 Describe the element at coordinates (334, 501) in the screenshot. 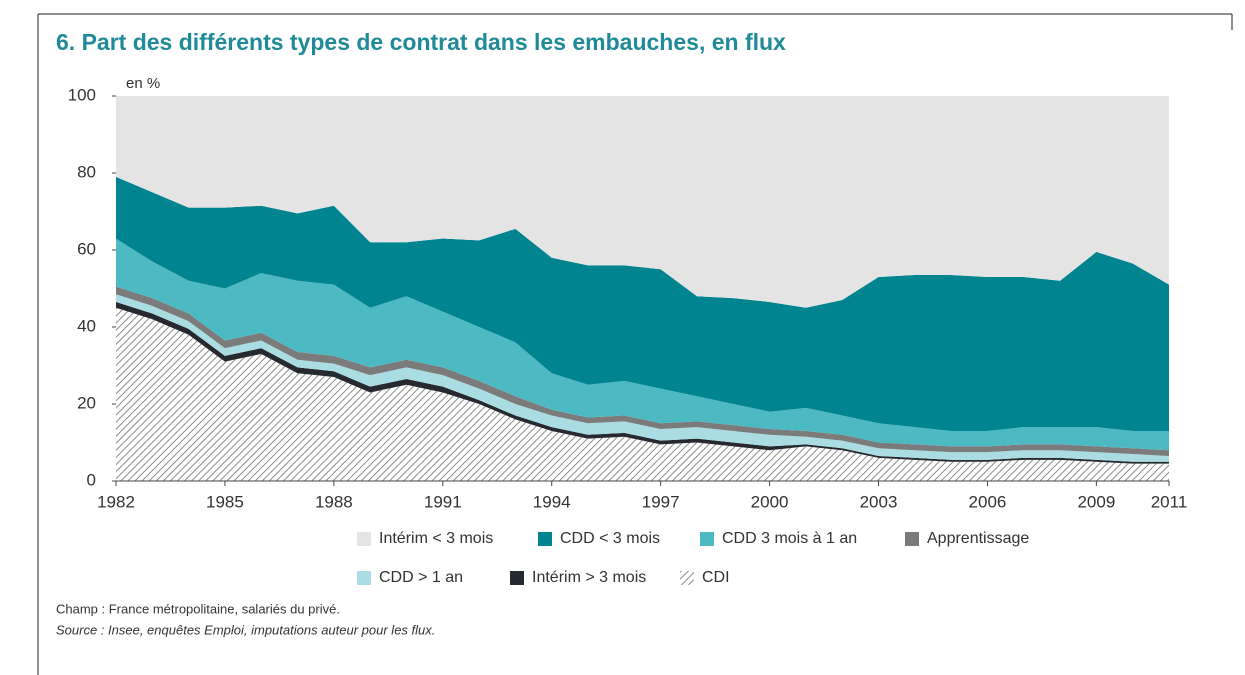

I see `x-tick-label: 1988` at that location.